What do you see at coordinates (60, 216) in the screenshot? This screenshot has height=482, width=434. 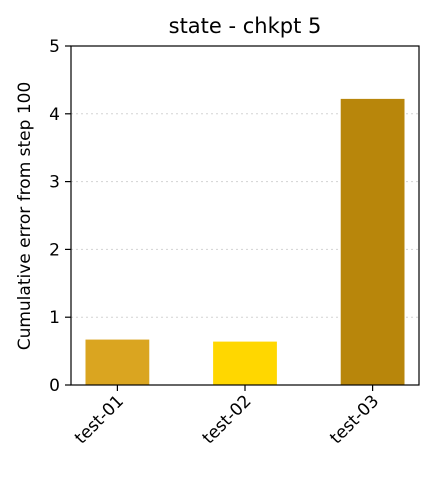 I see `y-axis: 0 1 2 3 4 5` at bounding box center [60, 216].